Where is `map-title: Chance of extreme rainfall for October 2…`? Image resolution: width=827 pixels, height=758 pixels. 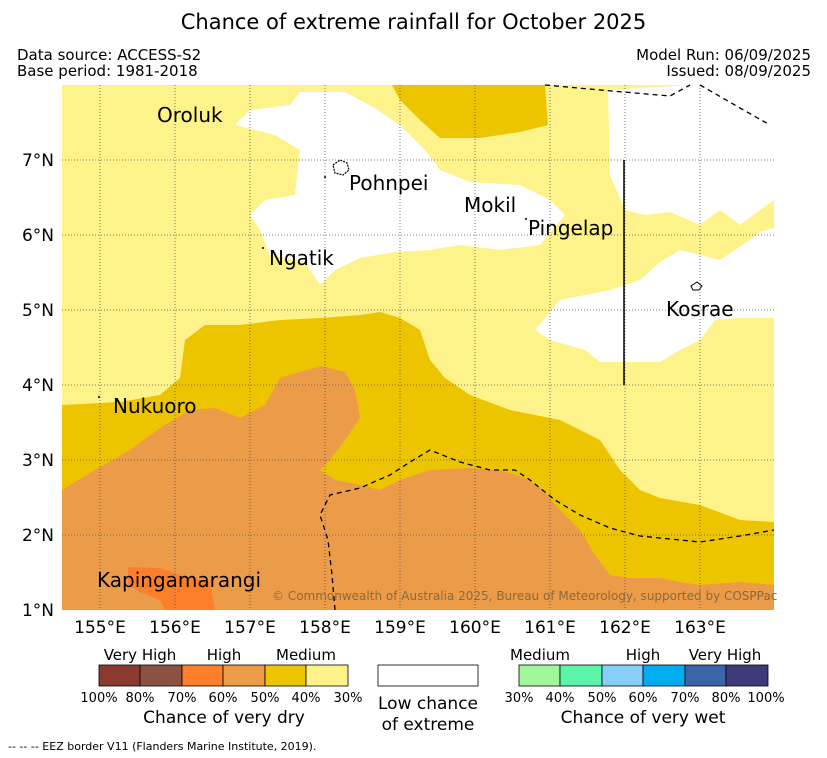
map-title: Chance of extreme rainfall for October 2… is located at coordinates (413, 22).